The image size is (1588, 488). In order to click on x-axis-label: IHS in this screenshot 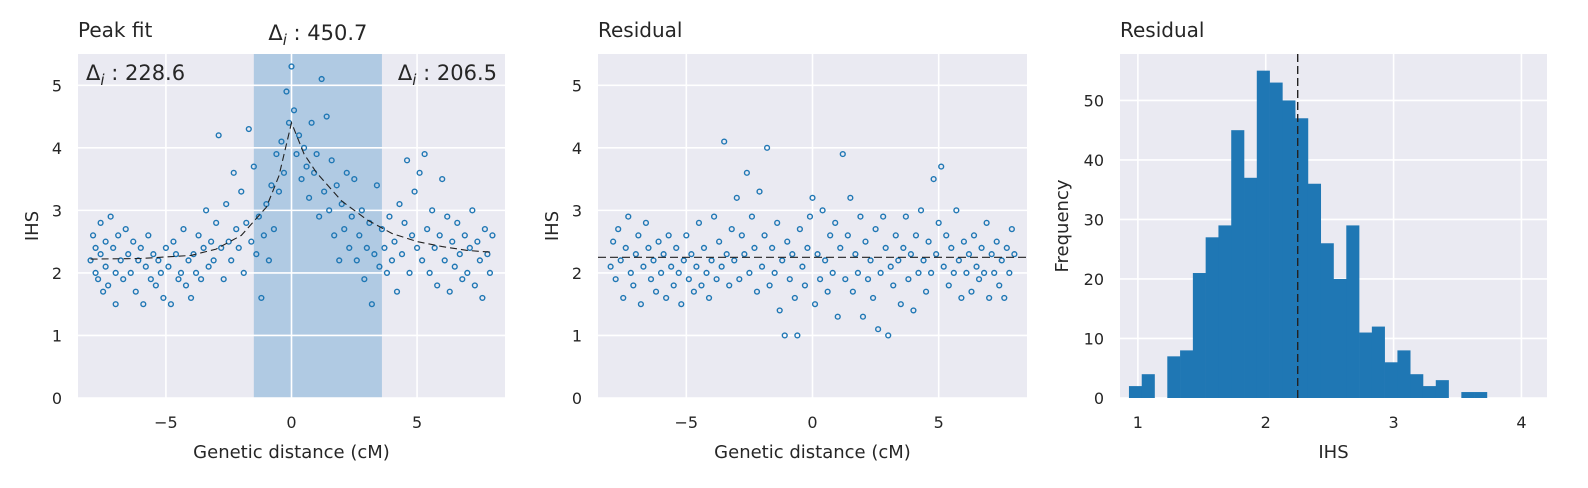, I will do `click(1333, 452)`.